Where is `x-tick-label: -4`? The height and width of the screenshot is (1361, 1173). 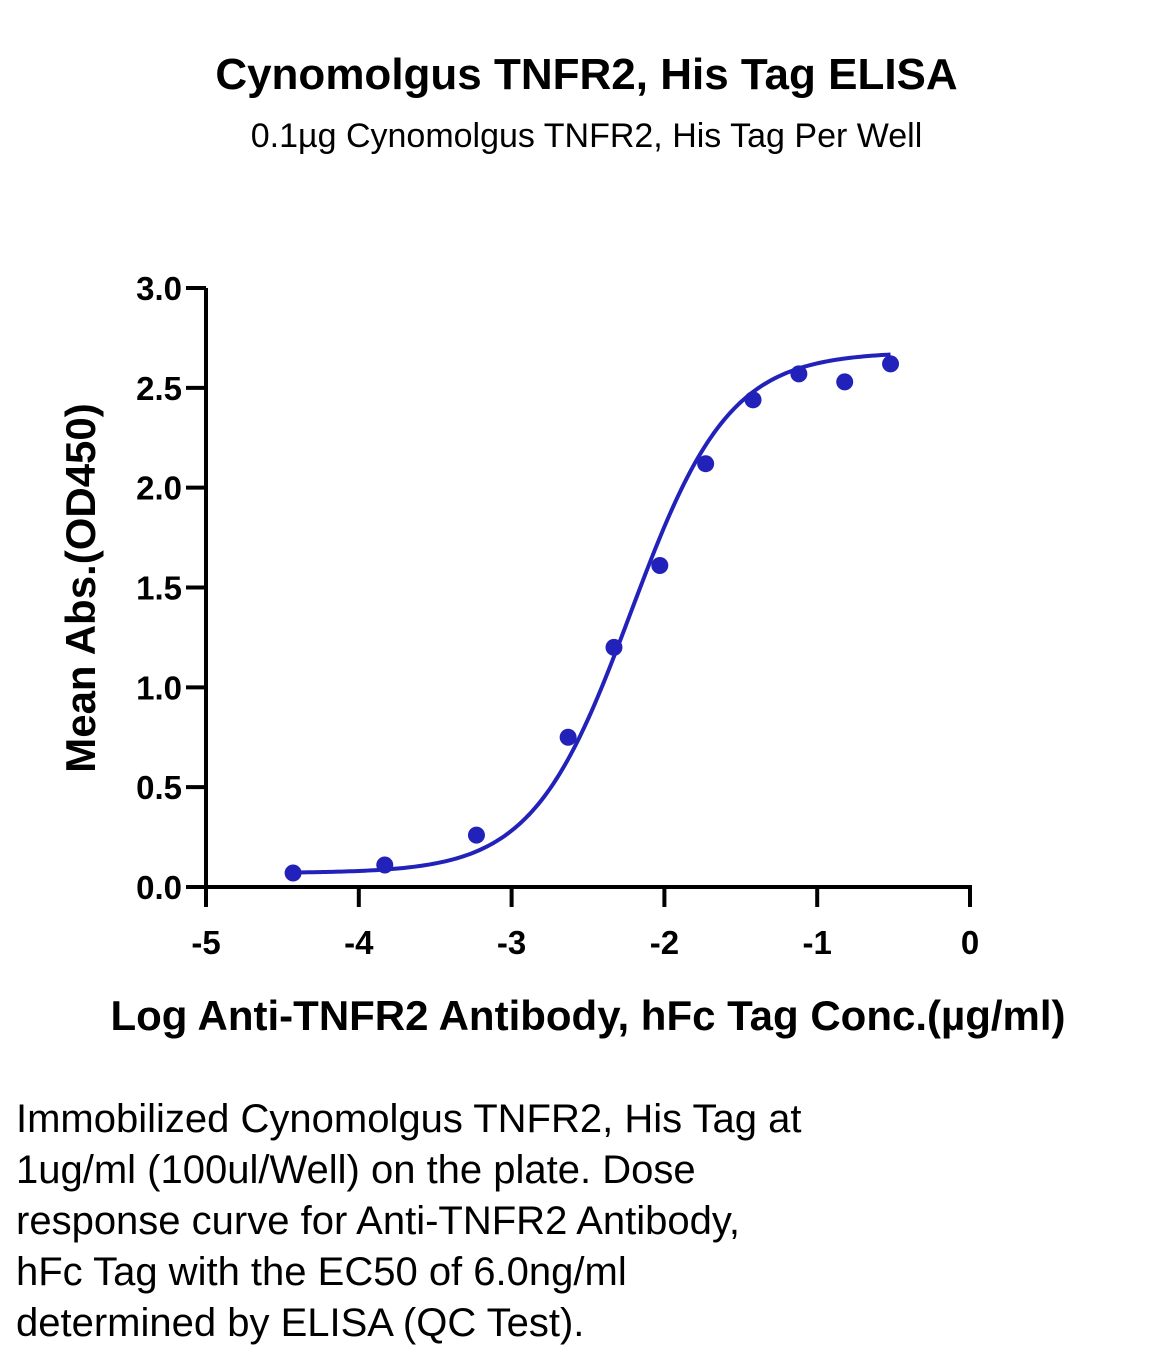
x-tick-label: -4 is located at coordinates (359, 942).